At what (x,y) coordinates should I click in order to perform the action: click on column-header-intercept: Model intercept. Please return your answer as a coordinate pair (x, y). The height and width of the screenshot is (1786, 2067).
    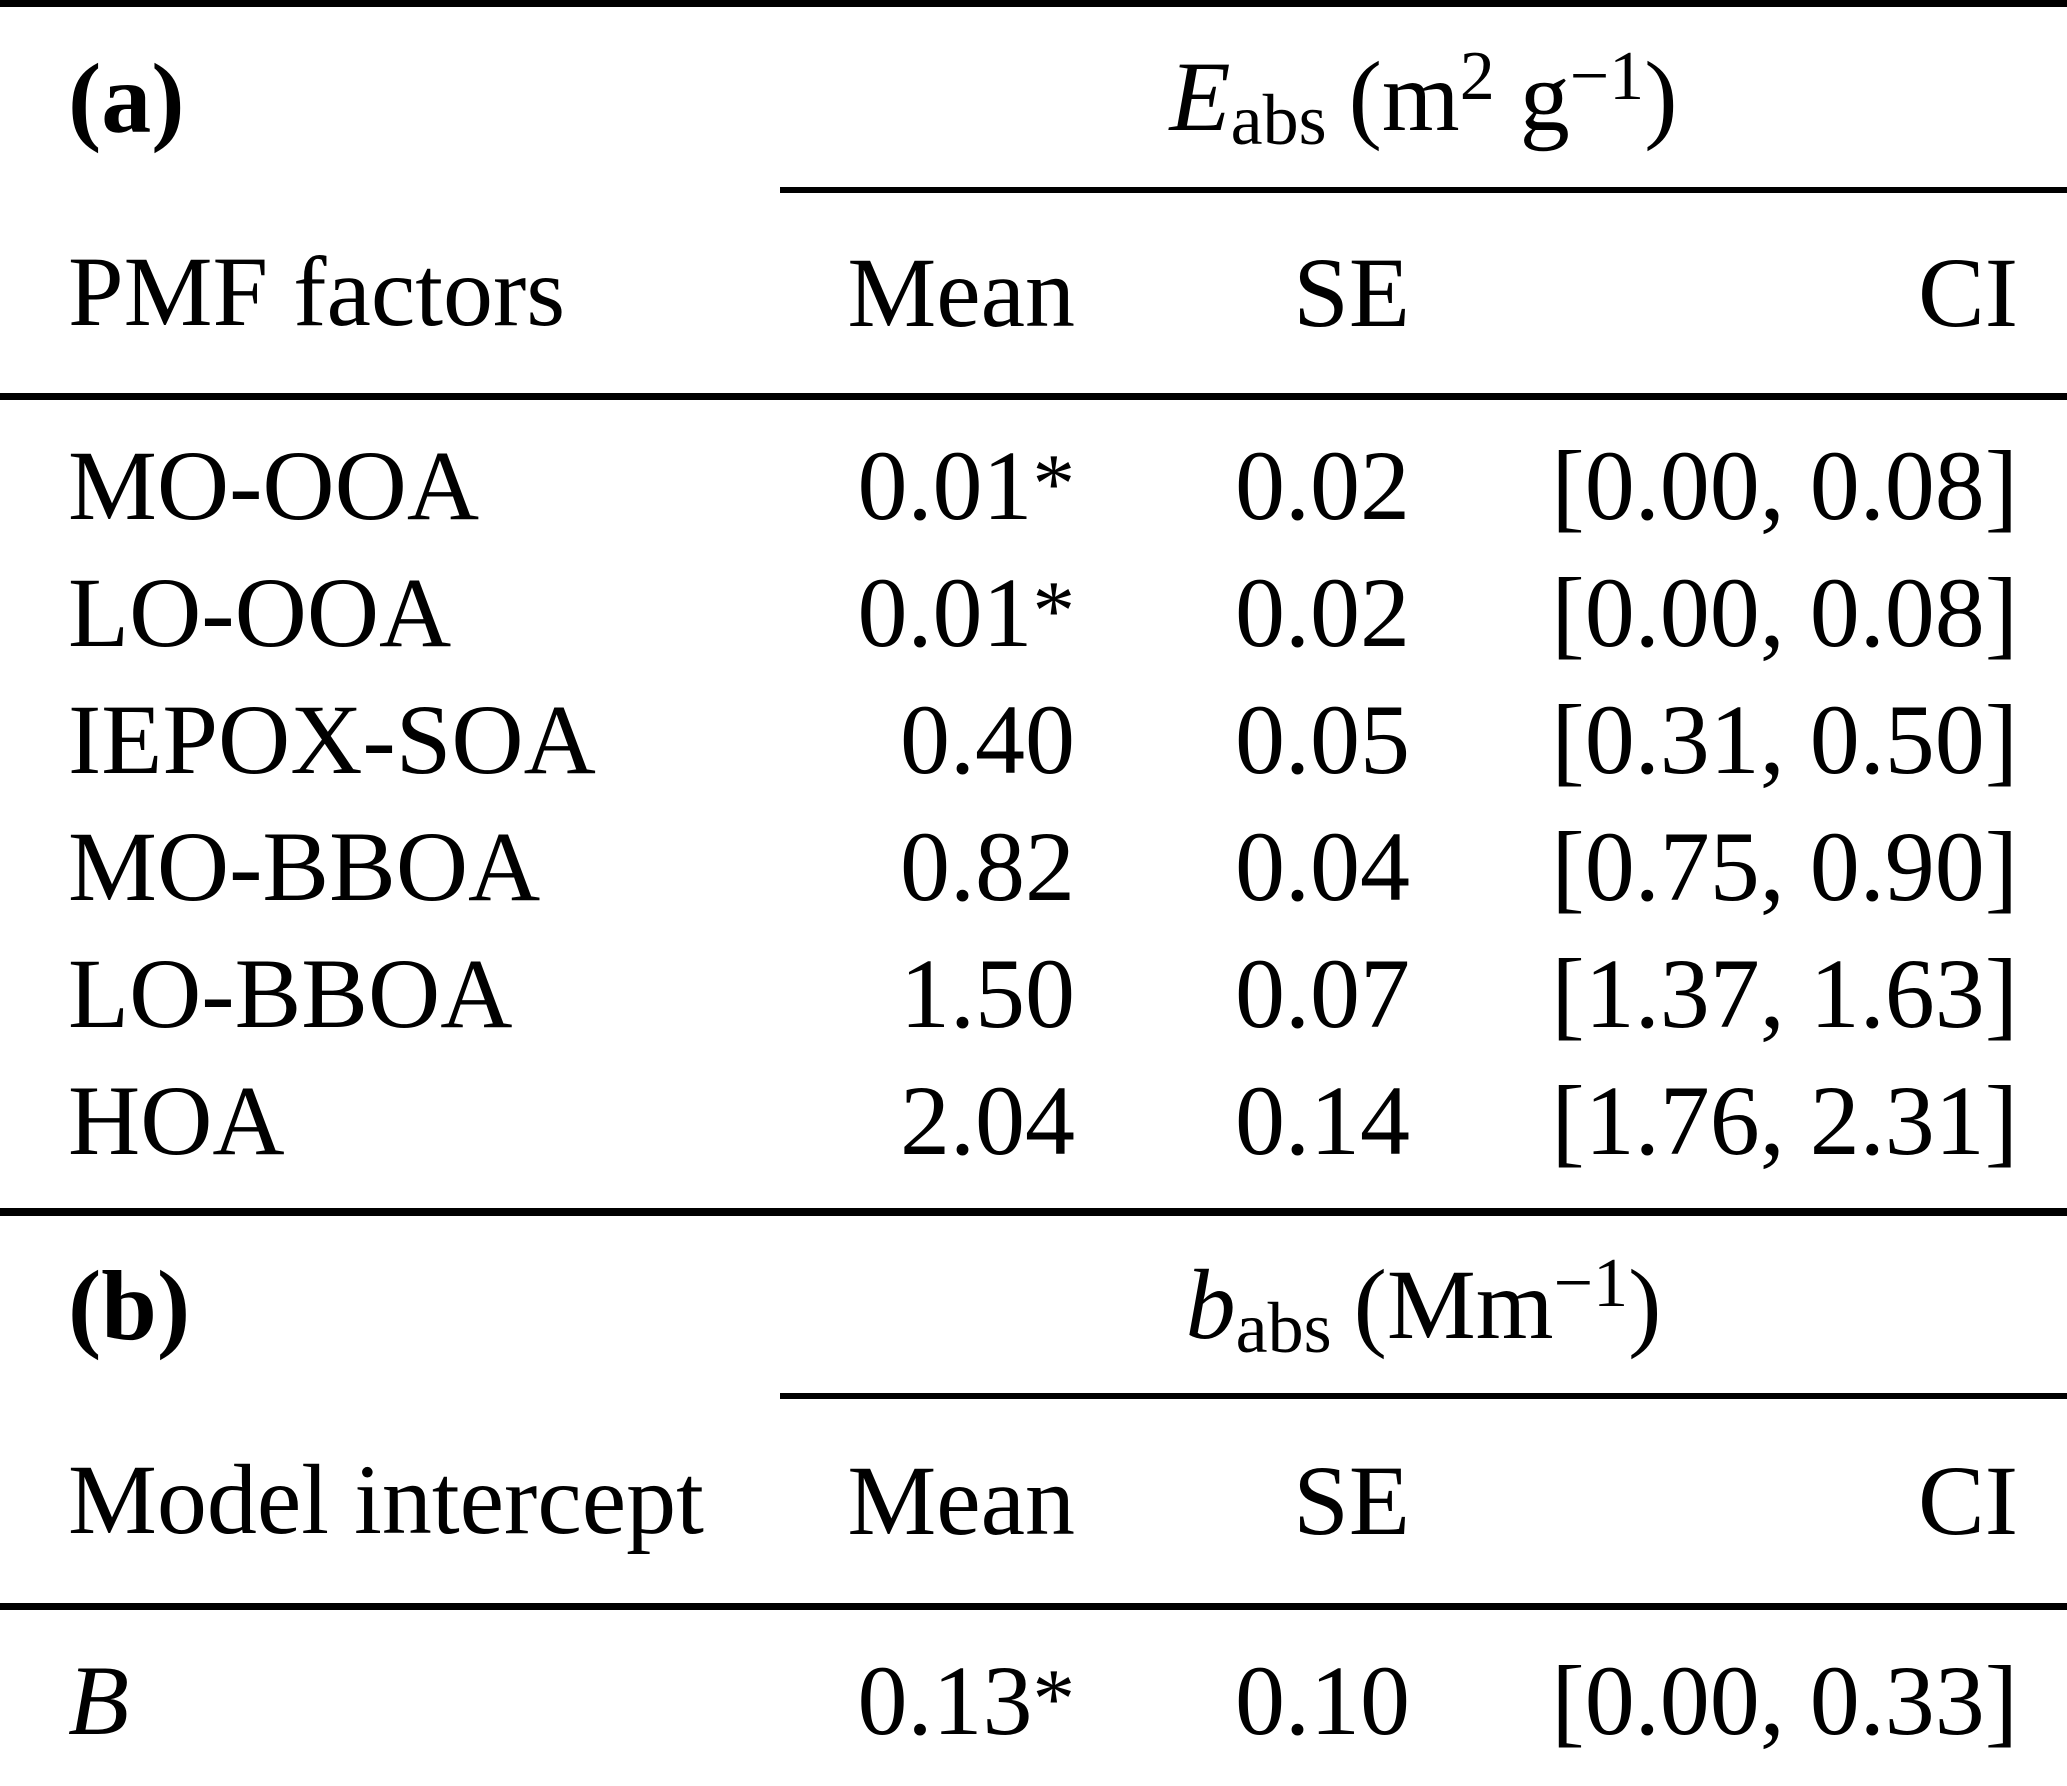
    Looking at the image, I should click on (390, 1503).